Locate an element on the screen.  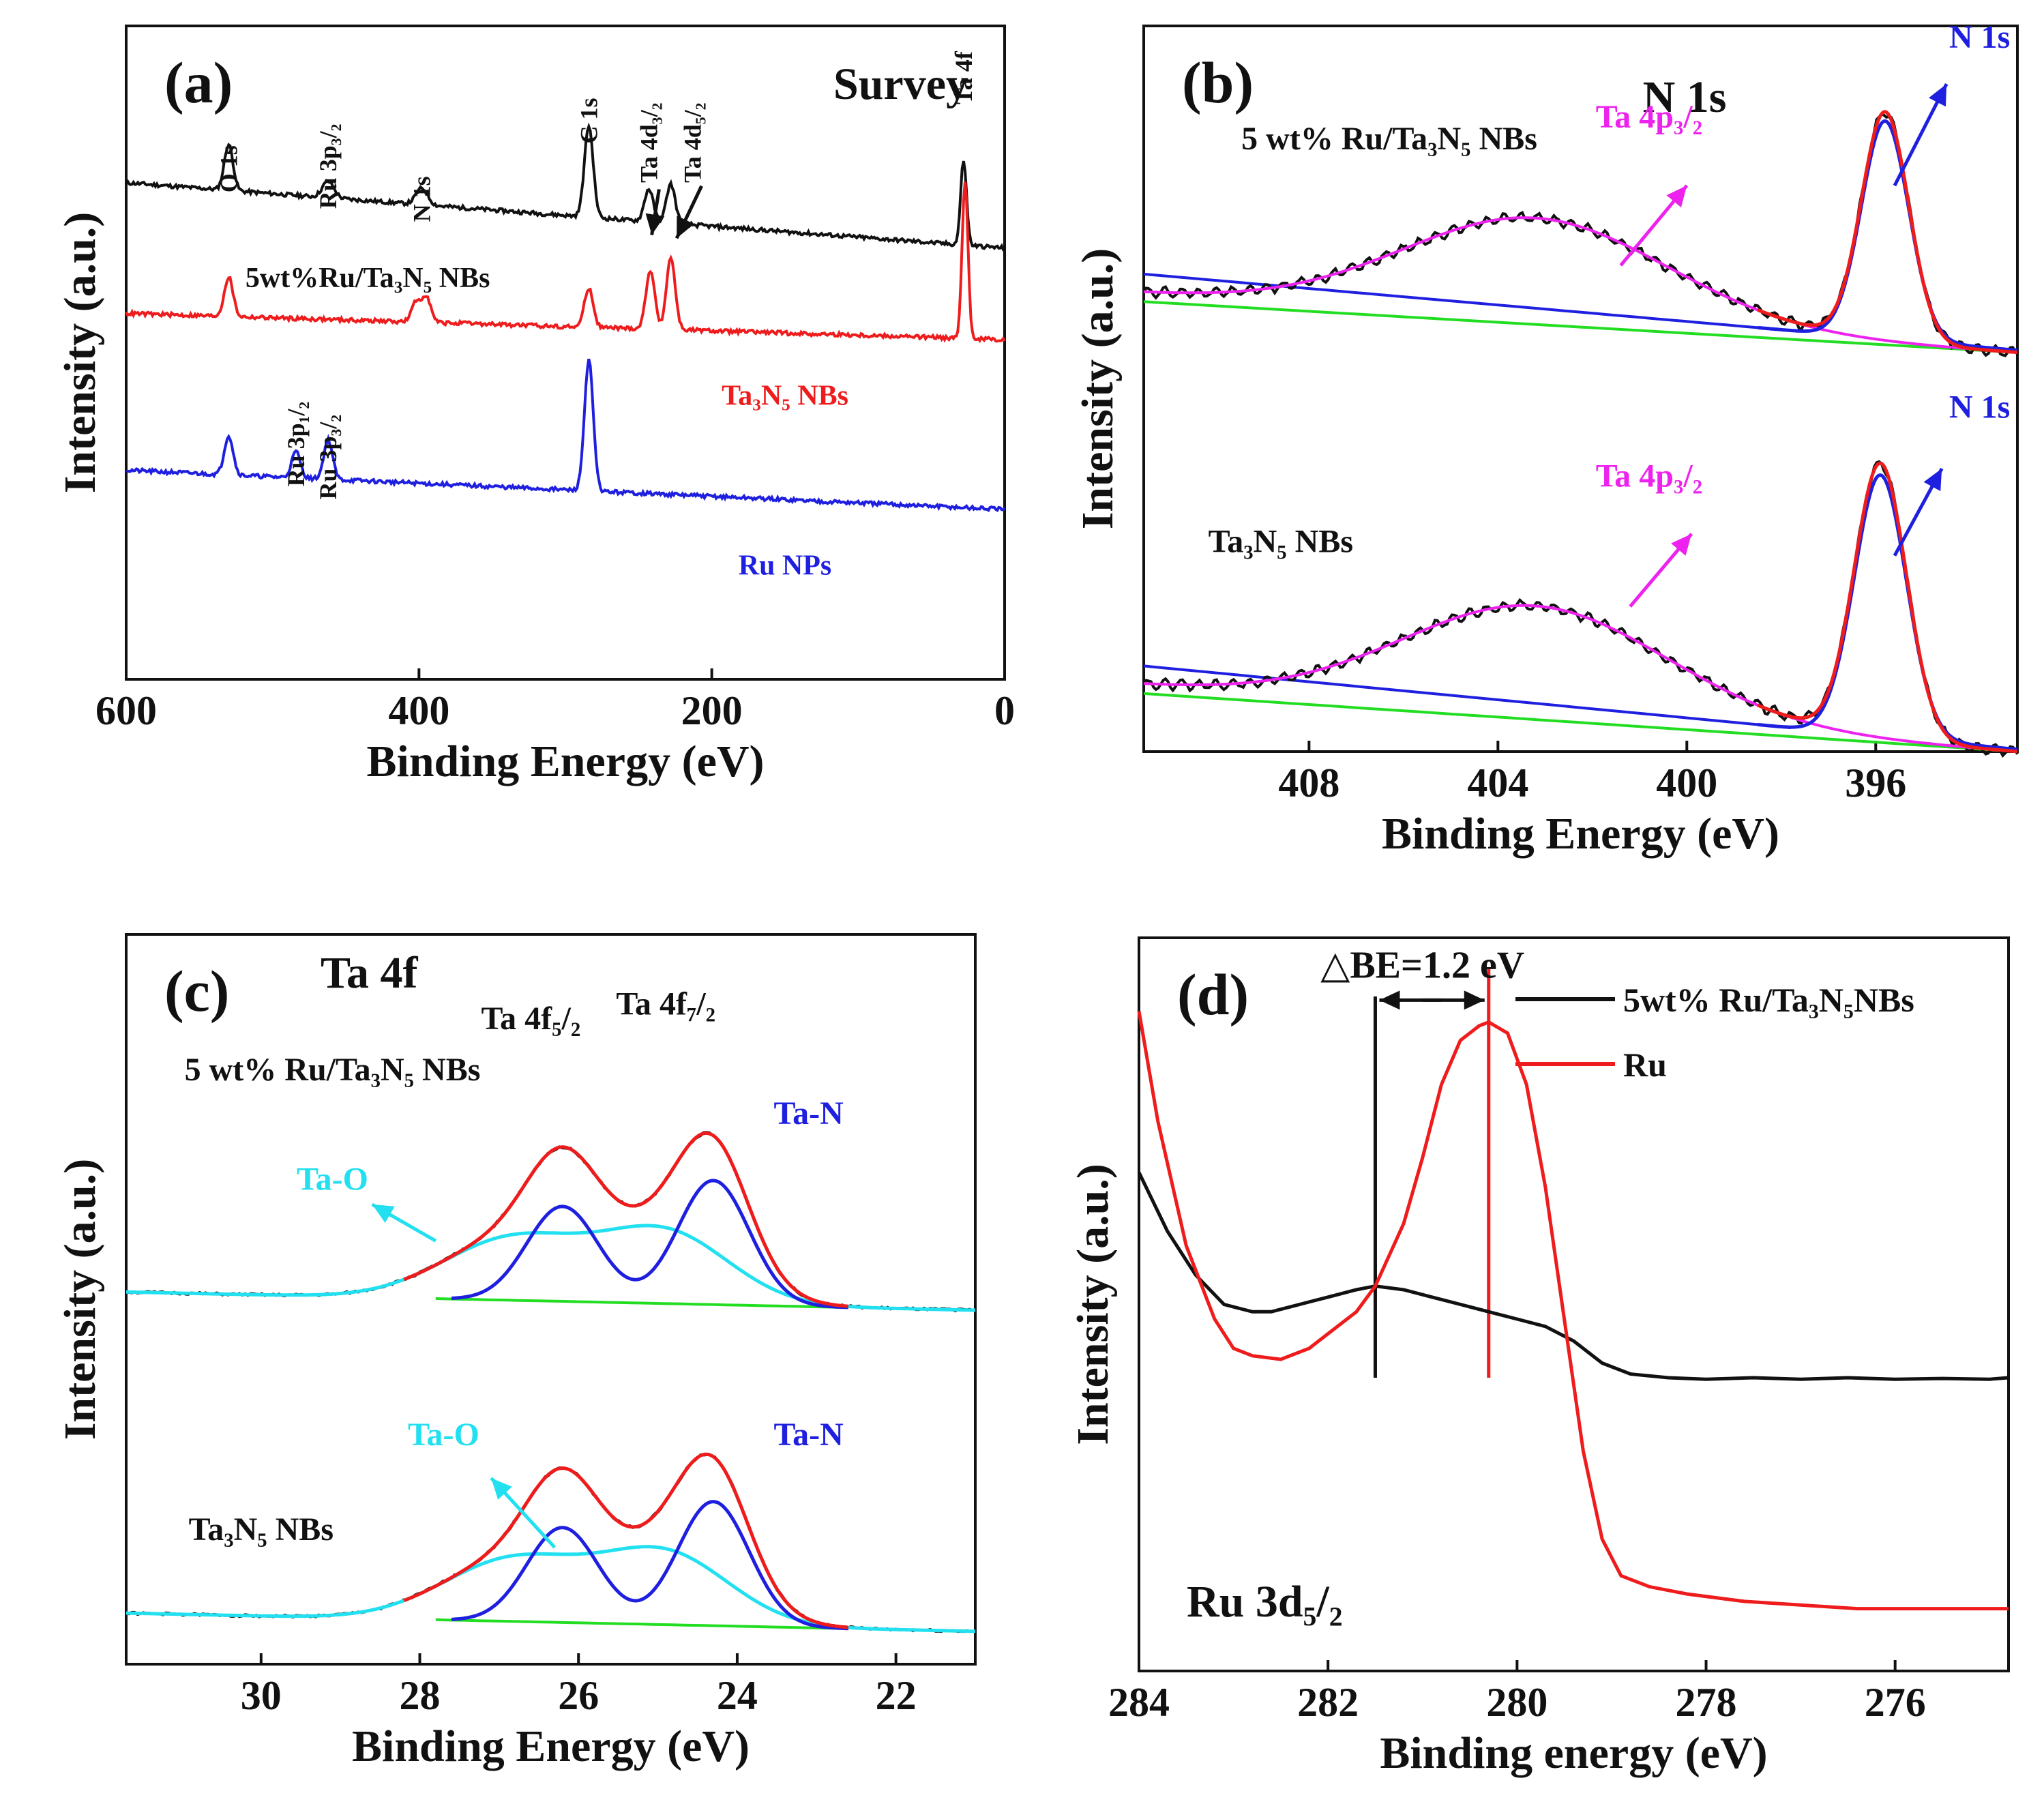
peak-label-a-0-5: Ta 4d₅/₂ is located at coordinates (693, 143).